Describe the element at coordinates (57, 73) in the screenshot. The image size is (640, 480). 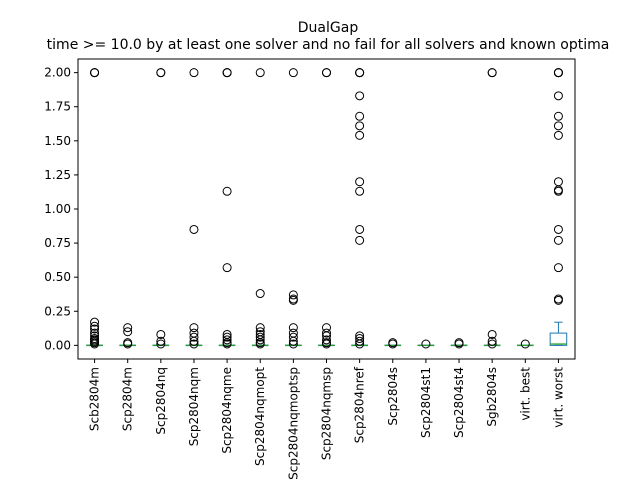
I see `y-tick-label: 2.00` at that location.